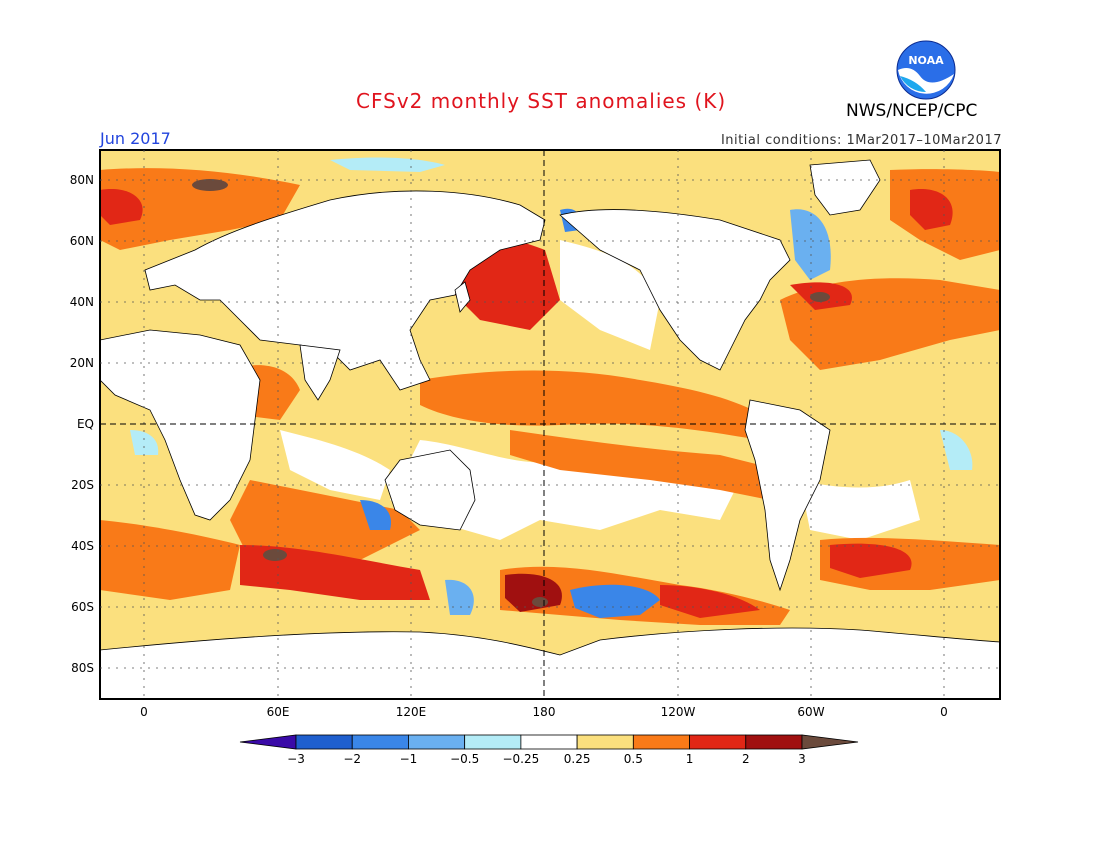 The width and height of the screenshot is (1100, 850). What do you see at coordinates (135, 138) in the screenshot?
I see `forecast-month-label: Jun 2017` at bounding box center [135, 138].